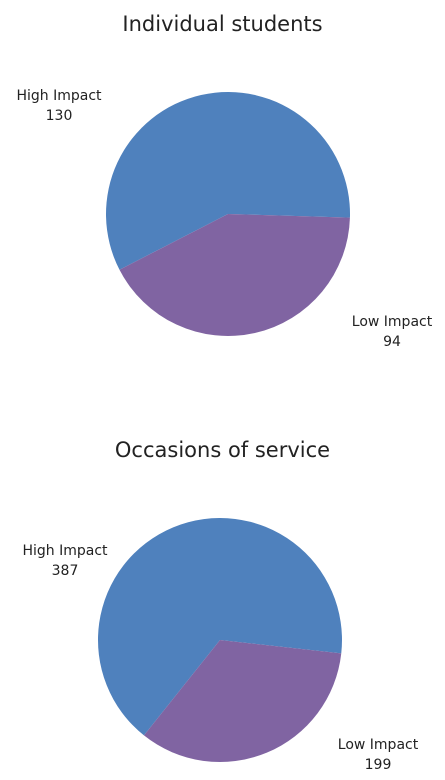 The image size is (445, 780). I want to click on pie-slice-high-impact, so click(228, 181).